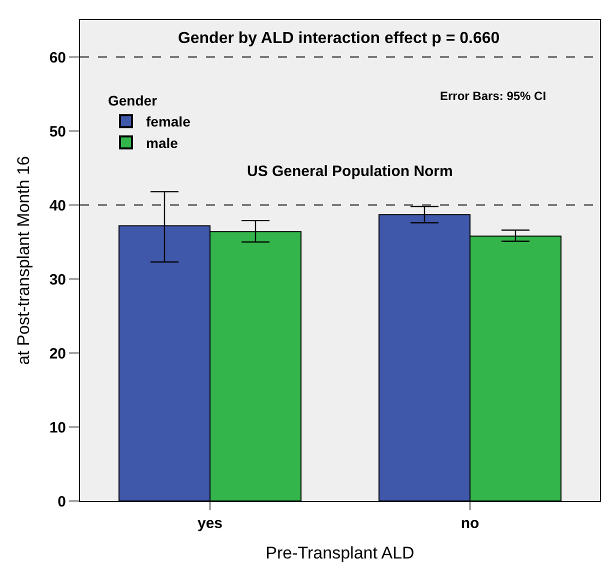 The height and width of the screenshot is (573, 605). Describe the element at coordinates (57, 353) in the screenshot. I see `y-tick-label: 20` at that location.